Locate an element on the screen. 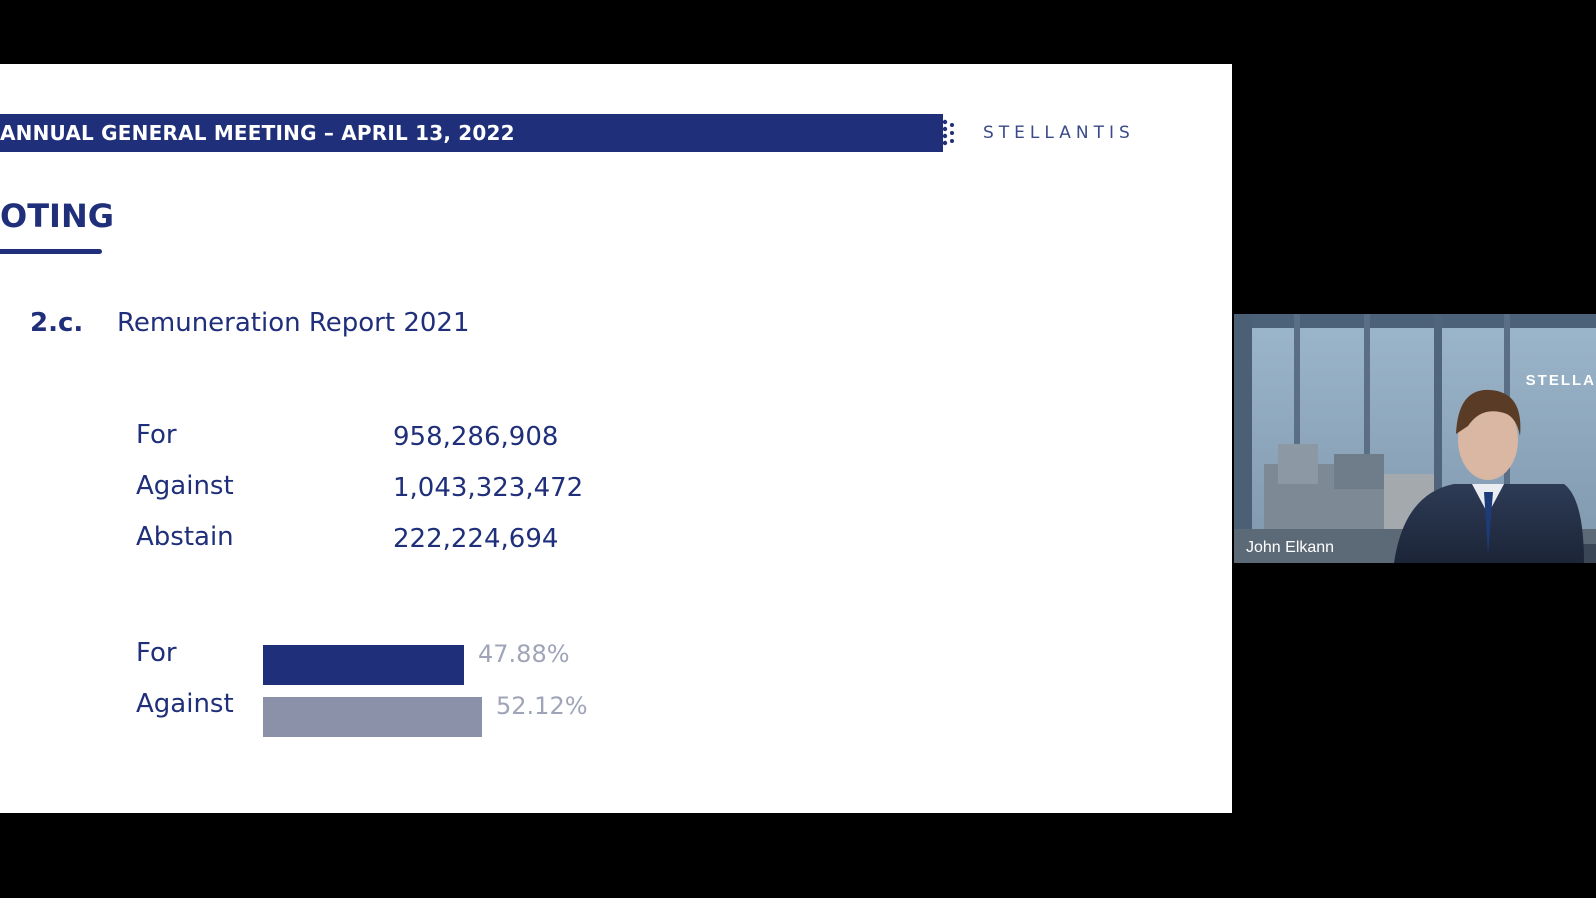  bar-label-against: Against is located at coordinates (185, 704).